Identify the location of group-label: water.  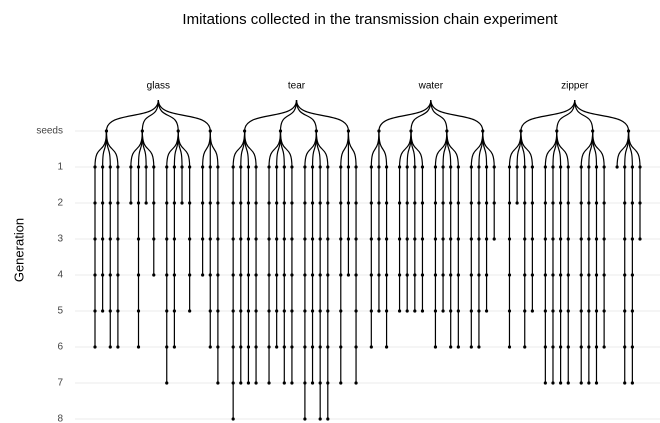
(431, 86).